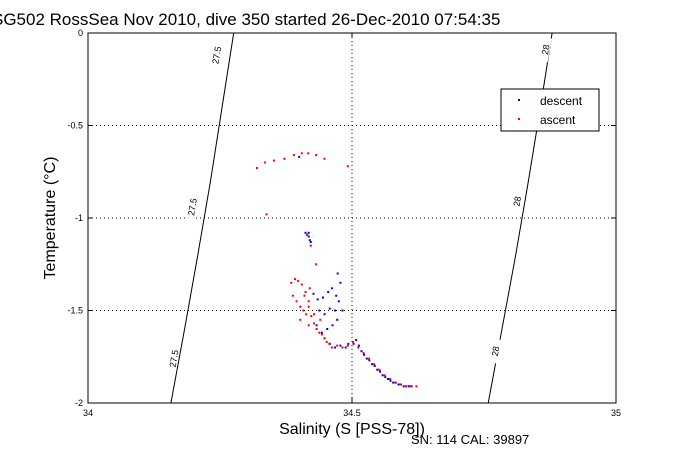 Image resolution: width=681 pixels, height=454 pixels. What do you see at coordinates (88, 413) in the screenshot?
I see `x-tick-label: 34` at bounding box center [88, 413].